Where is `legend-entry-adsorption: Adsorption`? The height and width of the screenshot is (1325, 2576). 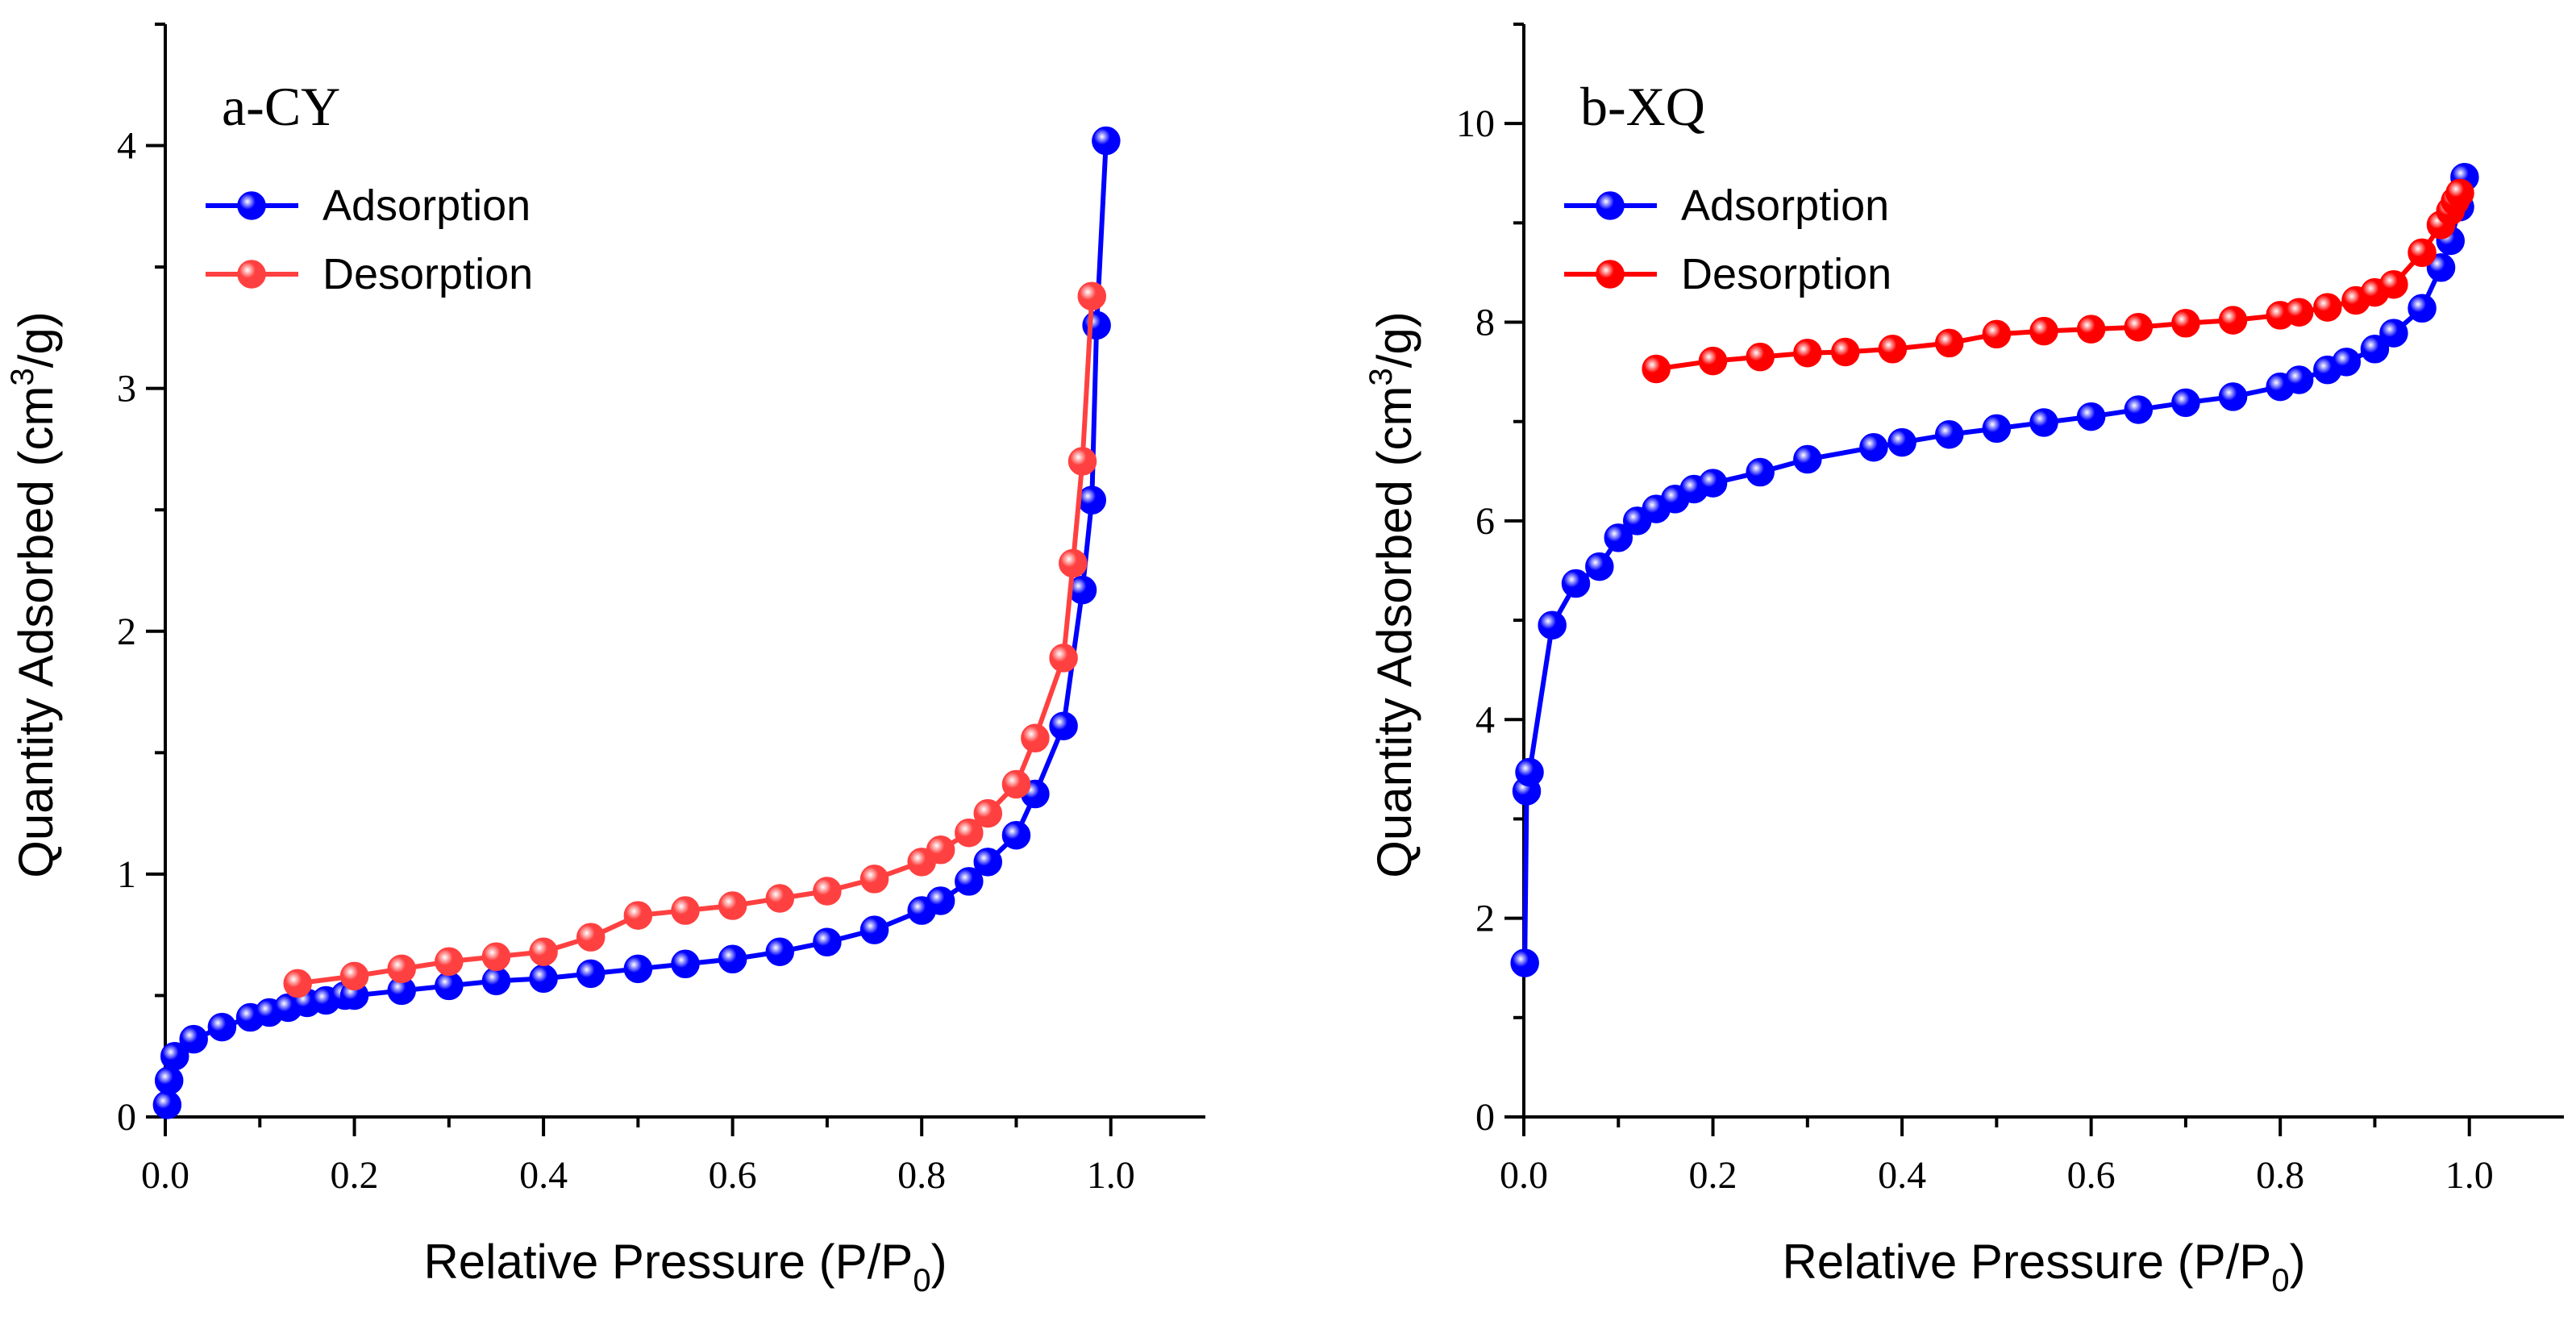 legend-entry-adsorption: Adsorption is located at coordinates (1727, 205).